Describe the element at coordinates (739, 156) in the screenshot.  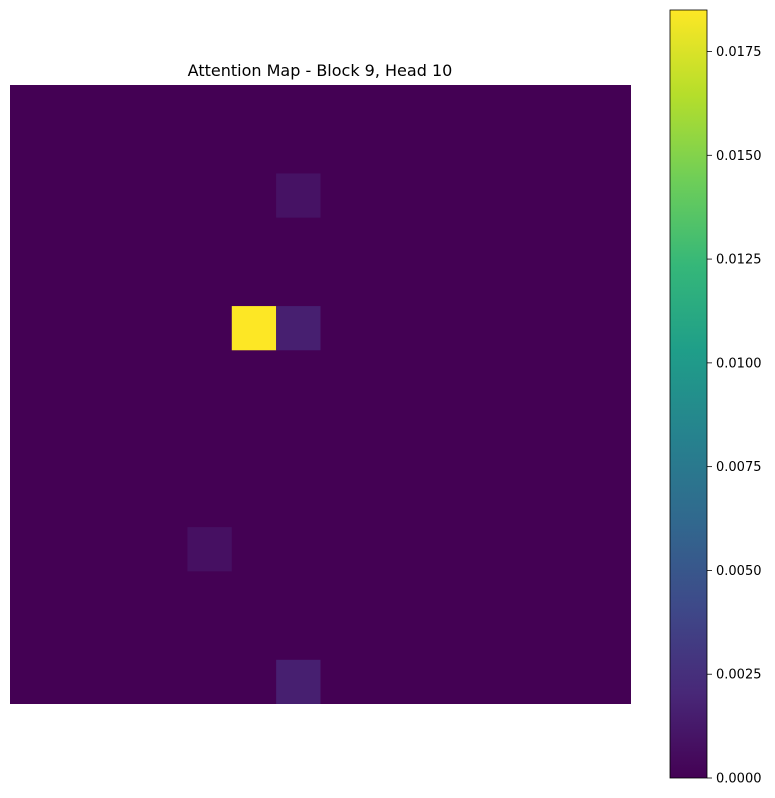
I see `colorbar-tick-label: 0.0150` at that location.